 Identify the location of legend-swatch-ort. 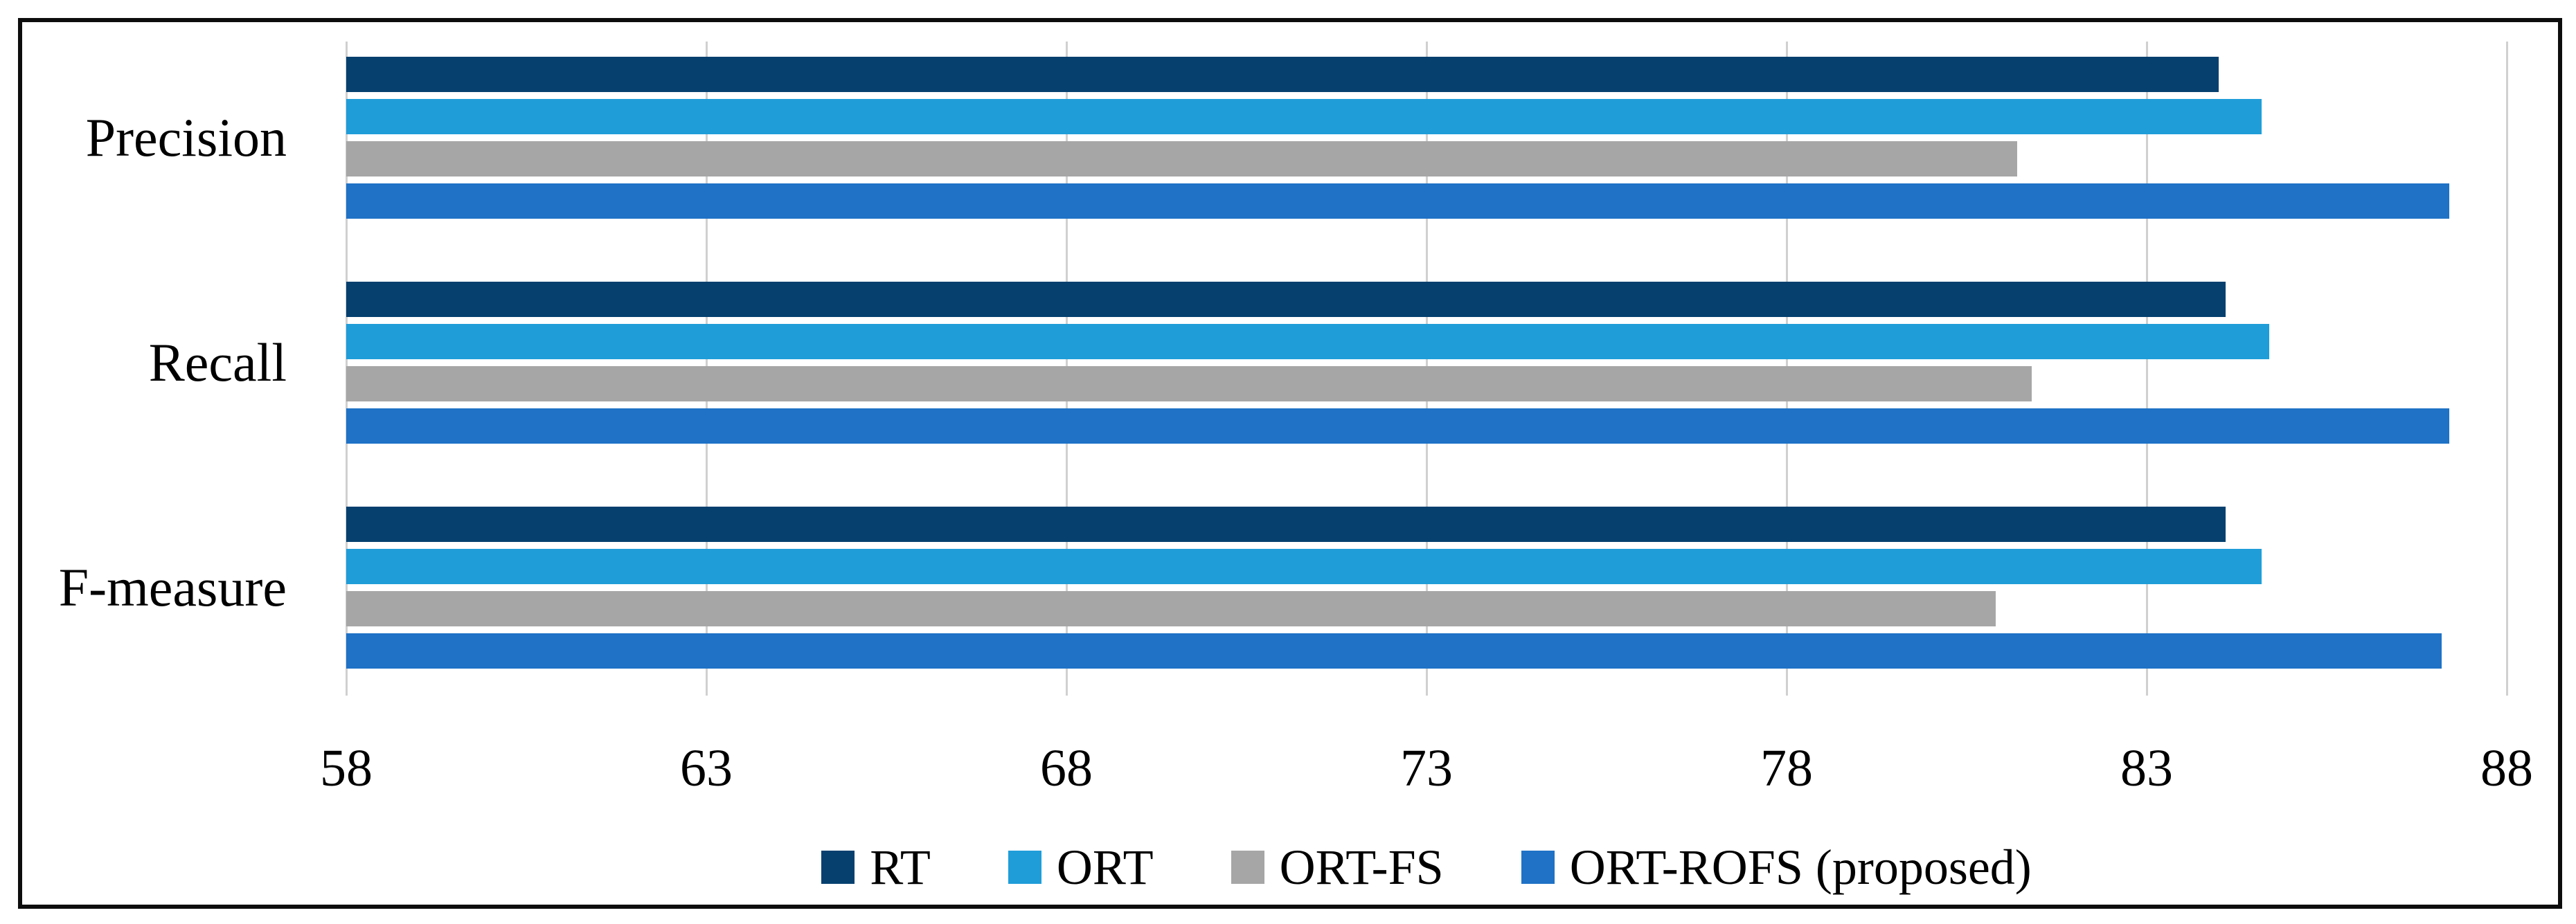
(1024, 867).